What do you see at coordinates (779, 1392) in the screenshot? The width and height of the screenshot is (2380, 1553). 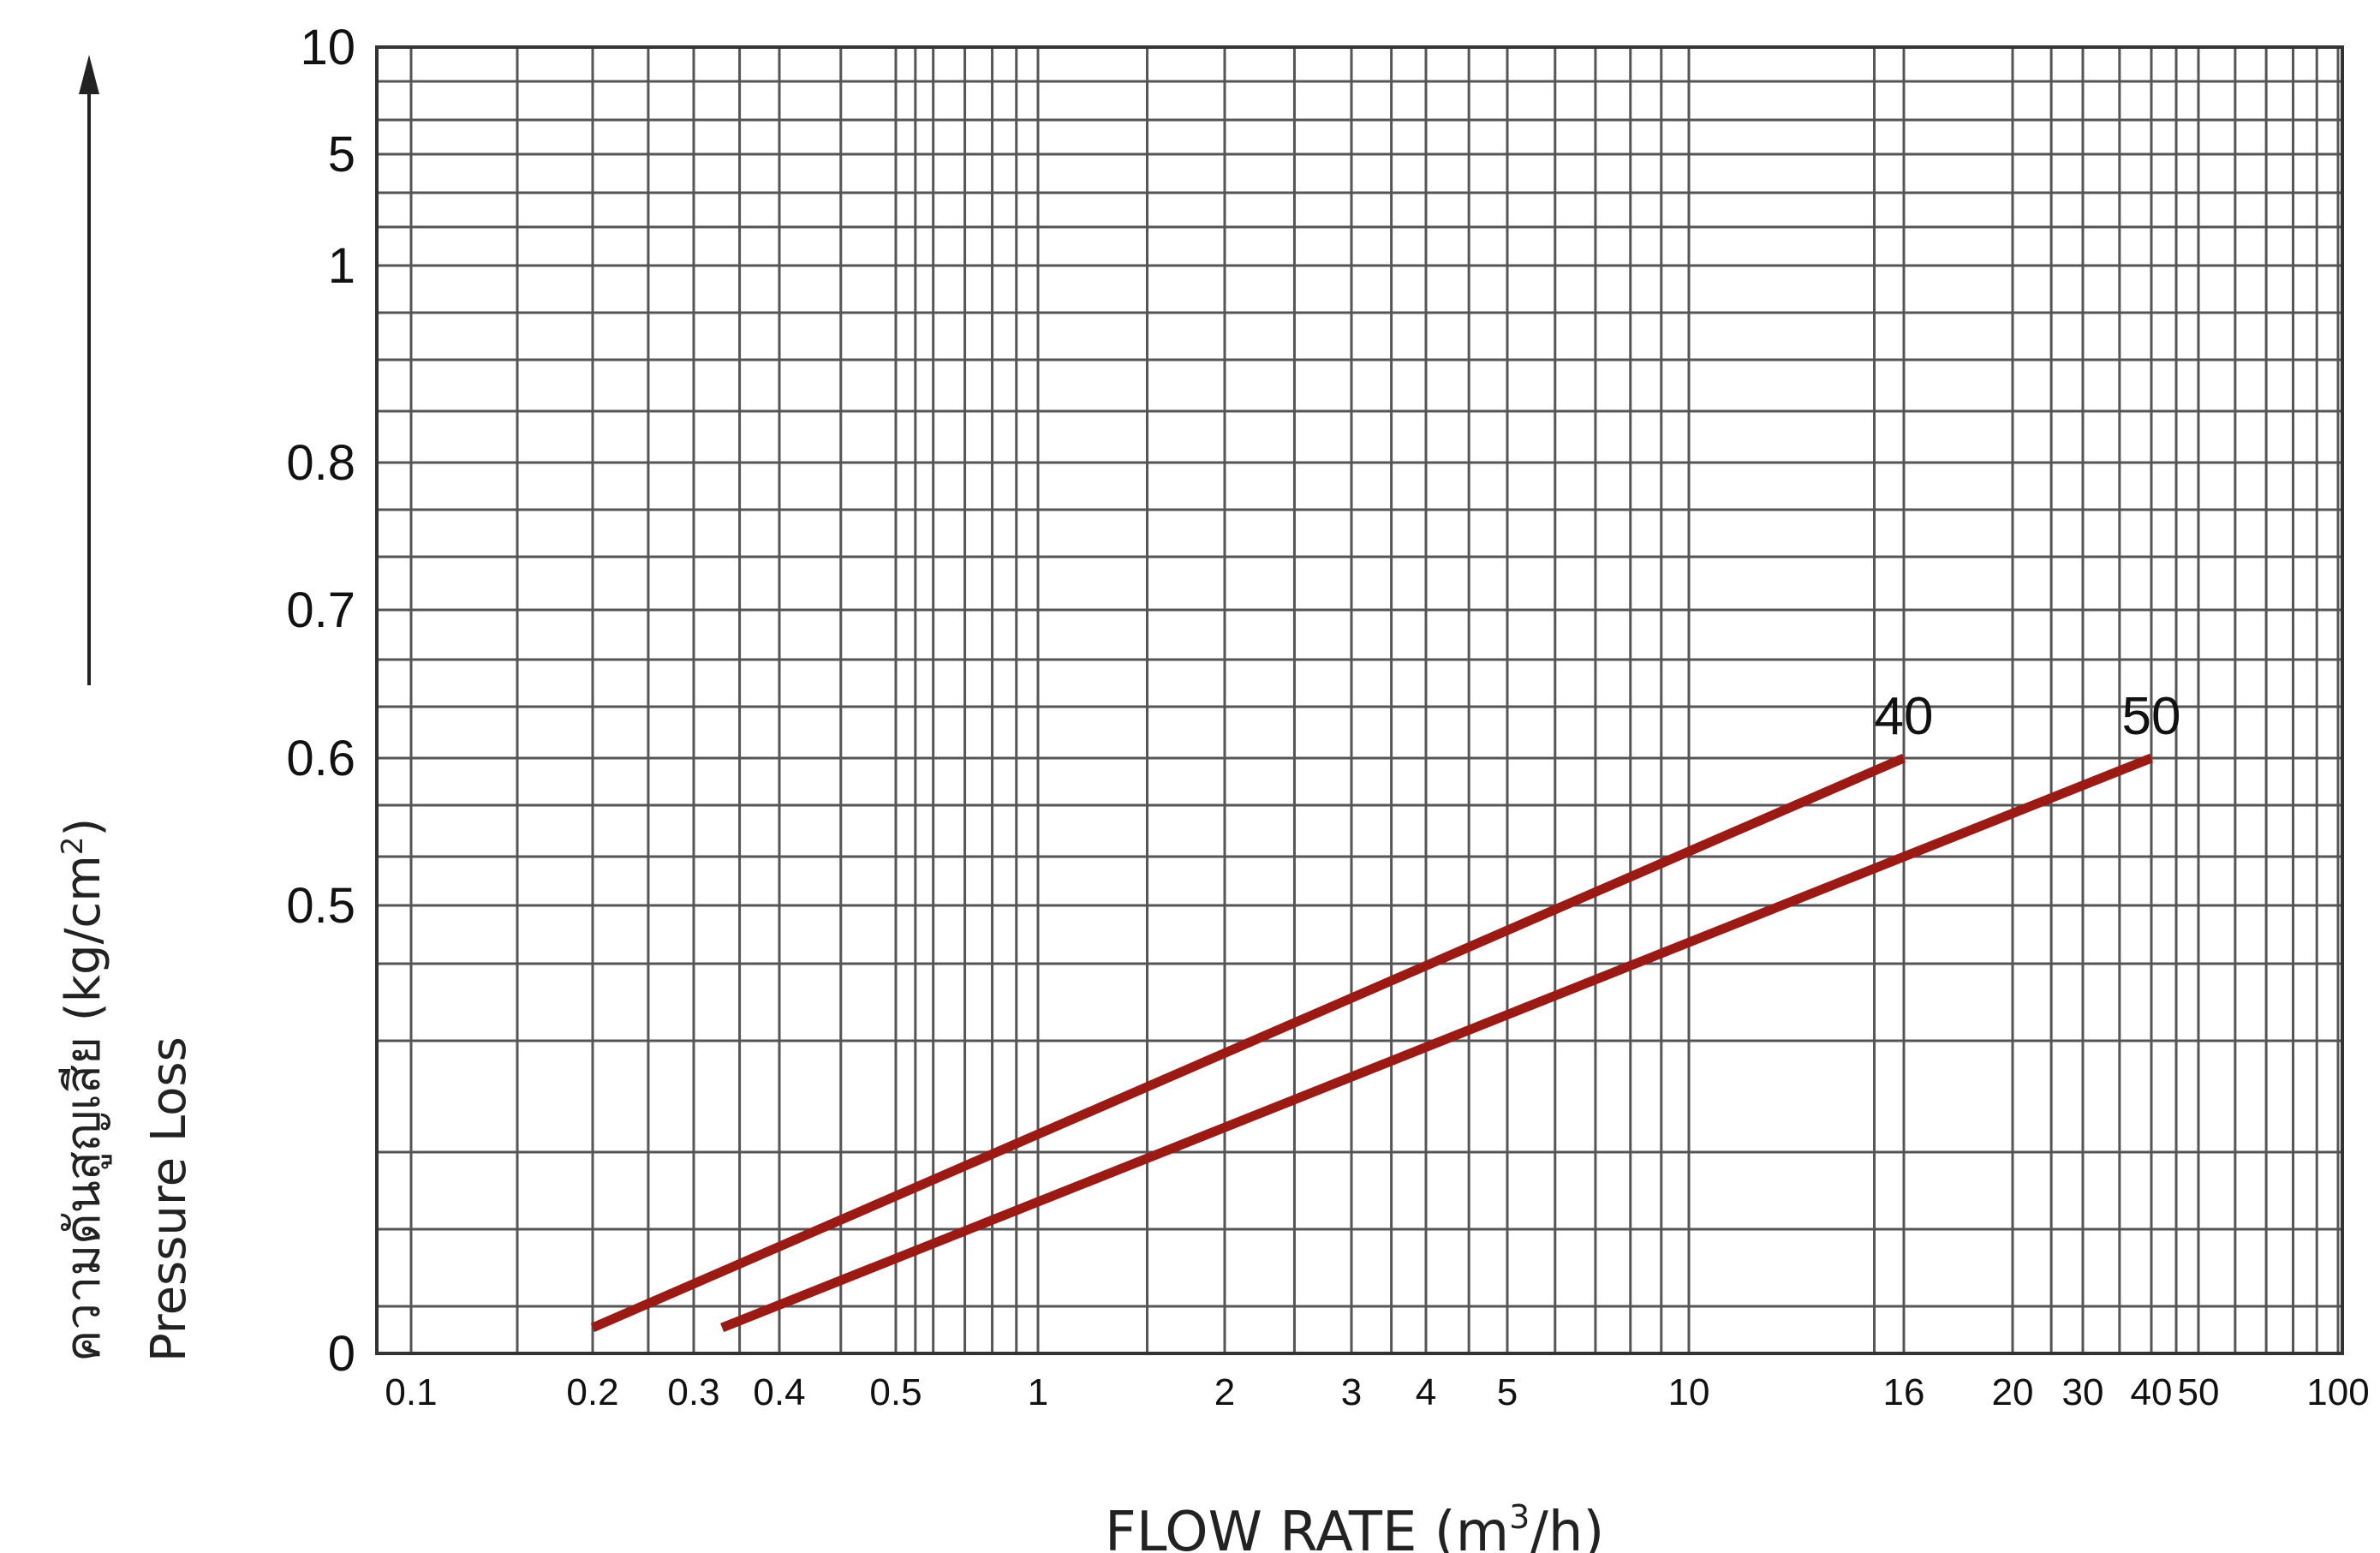 I see `x-tick-label: 0.4` at bounding box center [779, 1392].